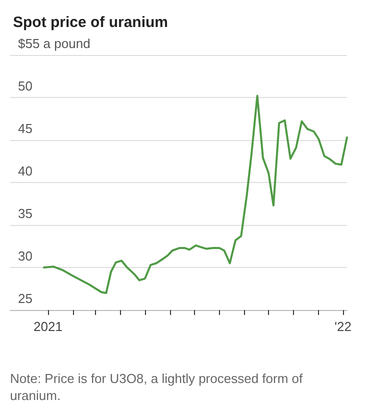 The image size is (367, 416). What do you see at coordinates (25, 128) in the screenshot?
I see `y-tick-label: 45` at bounding box center [25, 128].